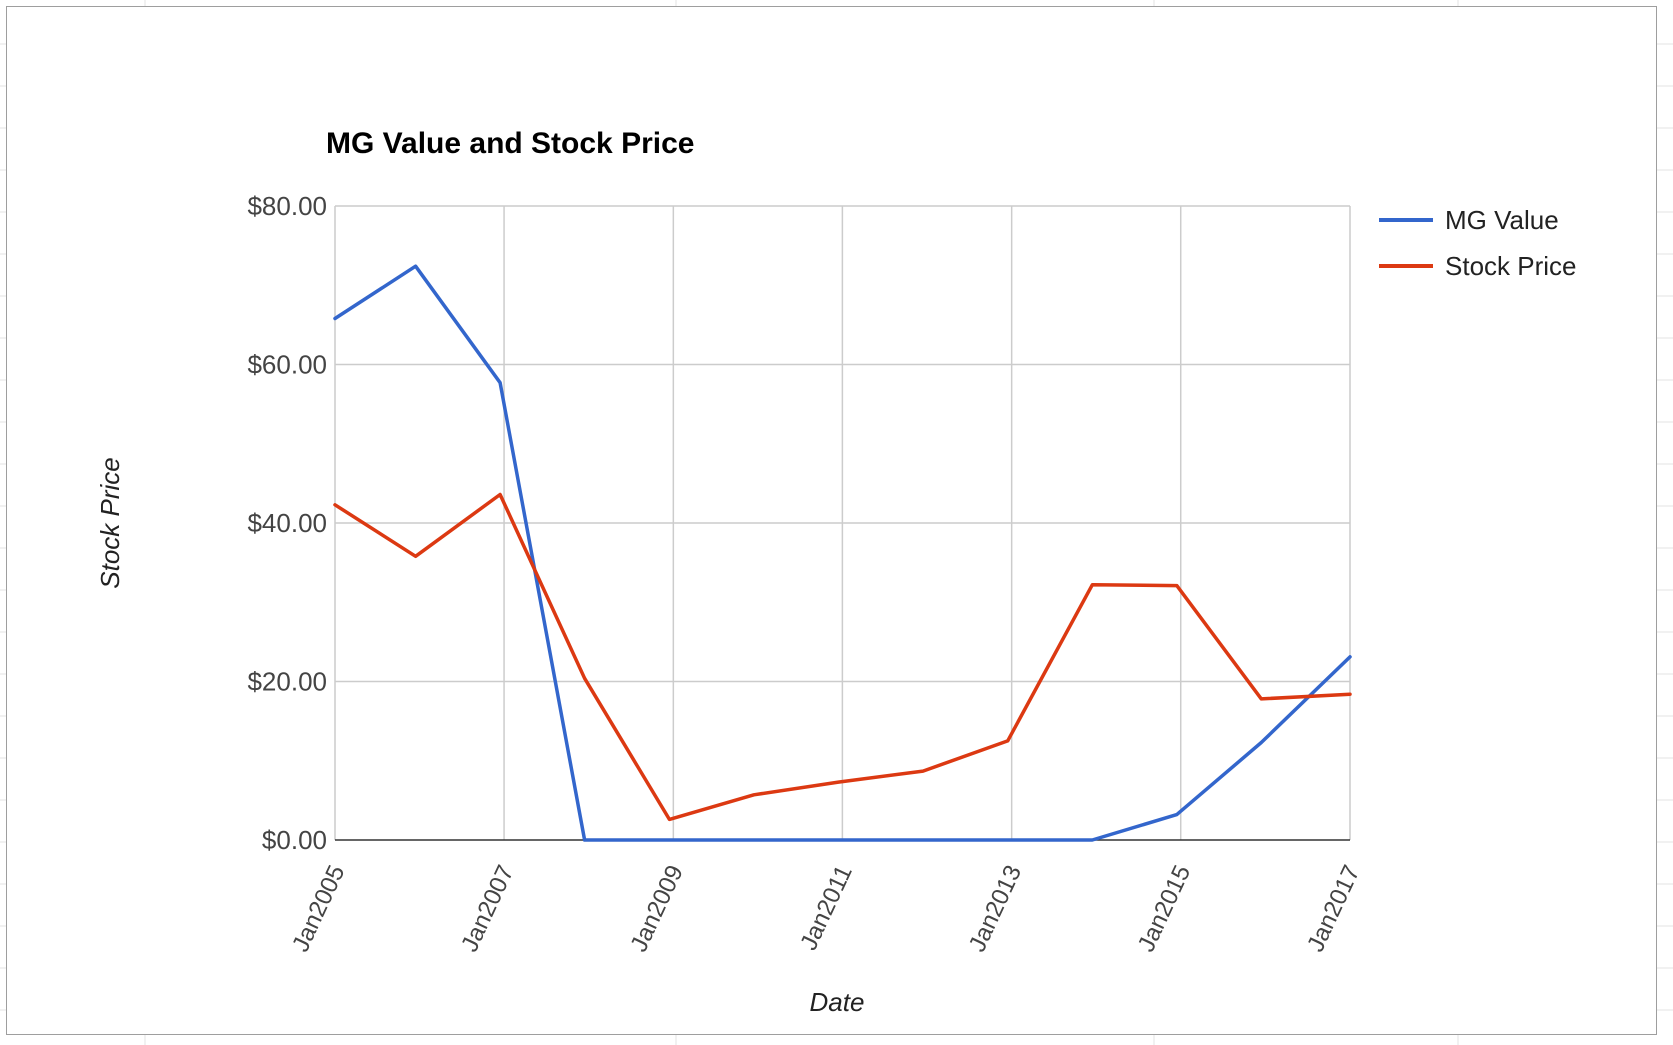 The width and height of the screenshot is (1673, 1045). What do you see at coordinates (287, 206) in the screenshot?
I see `y-tick-label: $80.00` at bounding box center [287, 206].